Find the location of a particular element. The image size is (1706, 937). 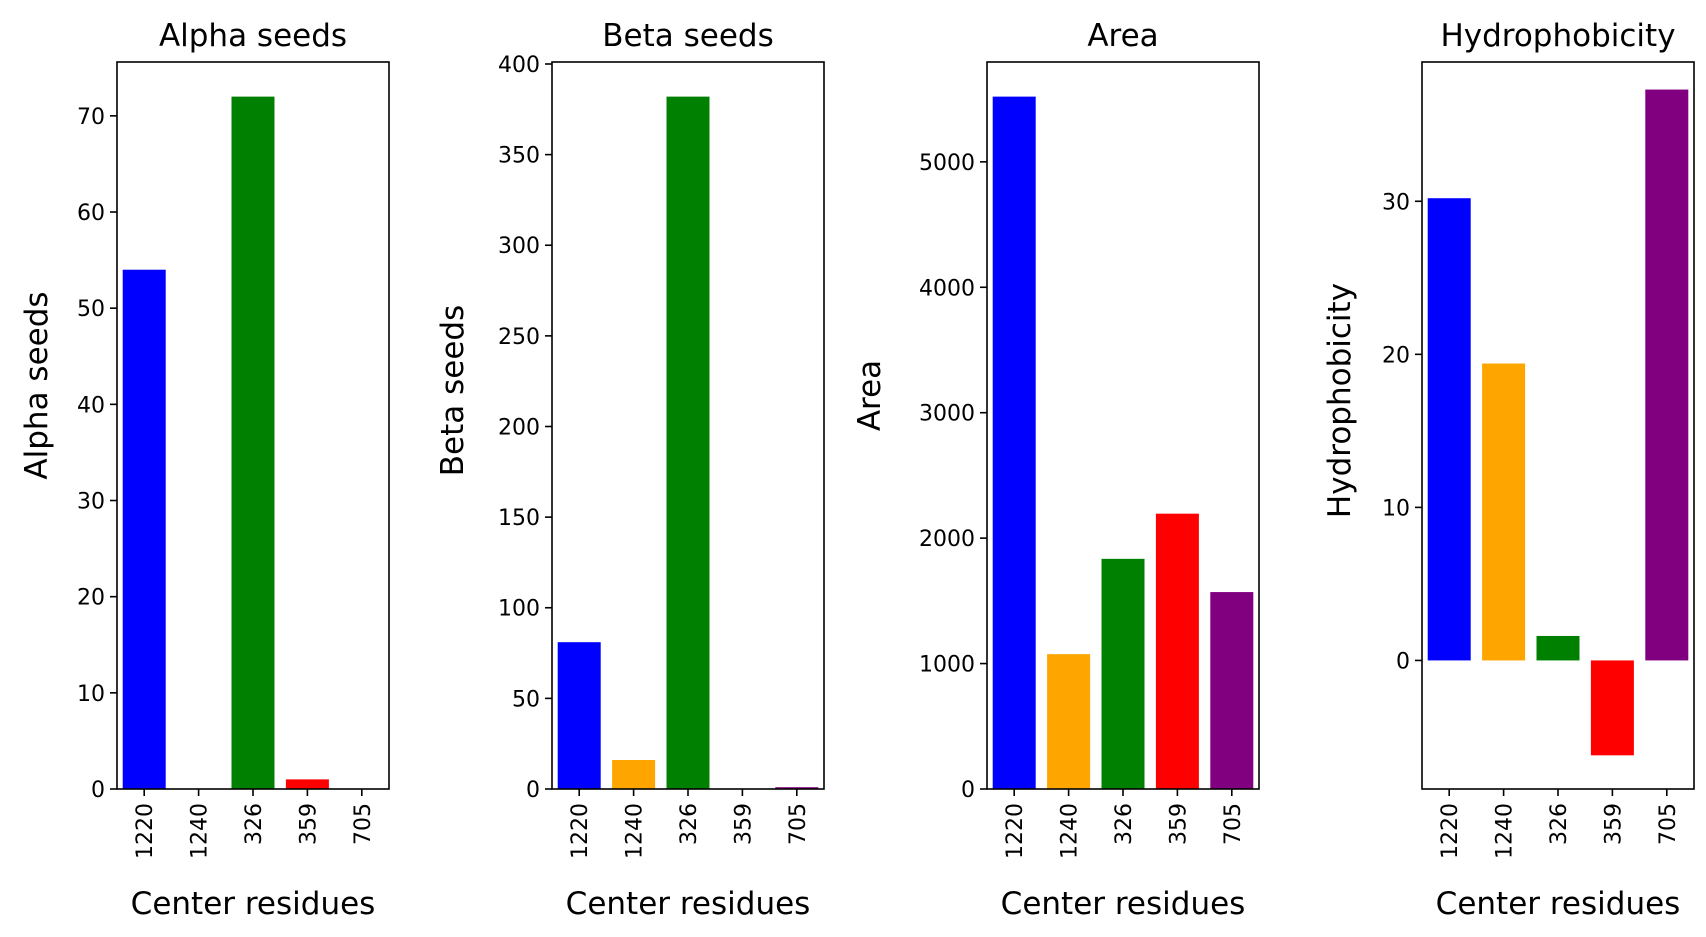

y-tick-label: 200 is located at coordinates (519, 427).